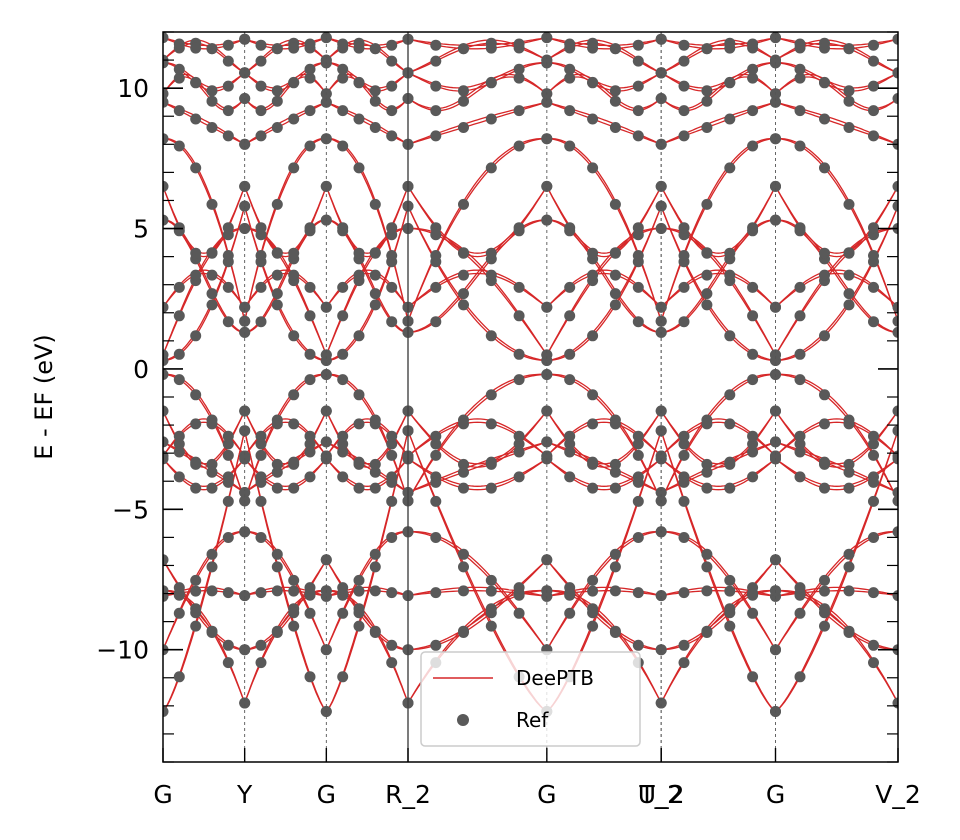 The height and width of the screenshot is (840, 960). Describe the element at coordinates (130, 509) in the screenshot. I see `y-tick-label: −5` at that location.